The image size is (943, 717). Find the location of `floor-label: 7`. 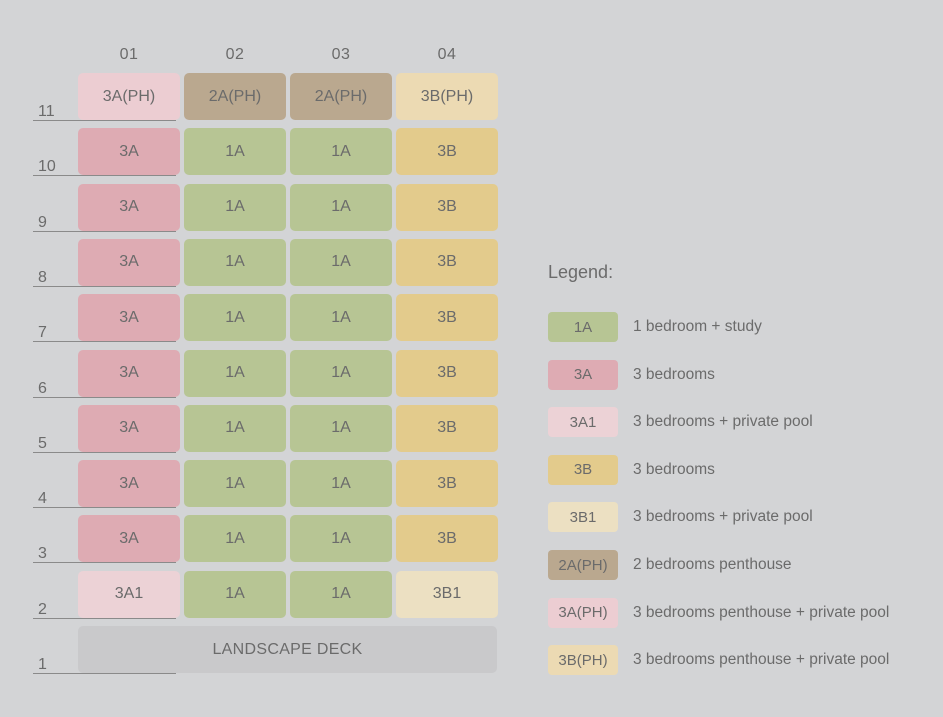

floor-label: 7 is located at coordinates (42, 333).